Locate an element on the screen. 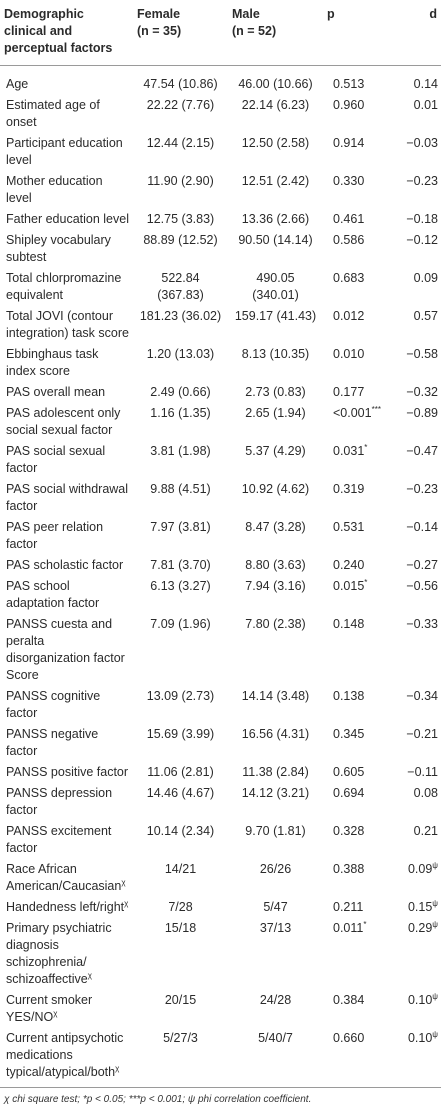 The width and height of the screenshot is (441, 1105). table-cell: 2.49 (0.66) is located at coordinates (180, 392).